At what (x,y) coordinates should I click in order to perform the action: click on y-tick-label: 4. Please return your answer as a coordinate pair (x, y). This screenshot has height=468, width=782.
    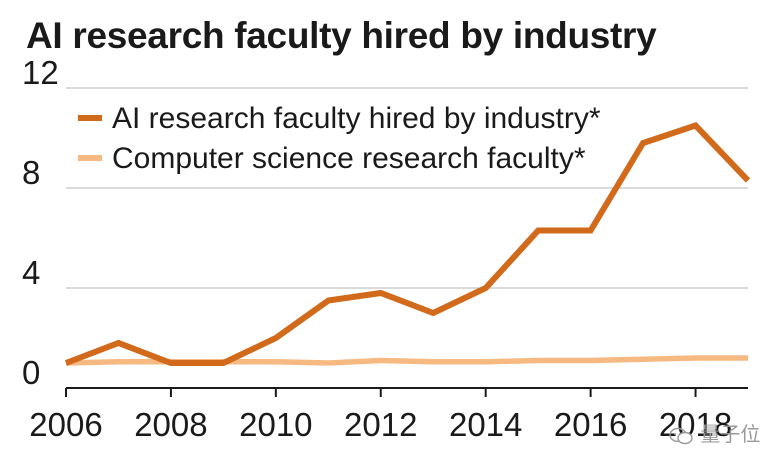
    Looking at the image, I should click on (31, 272).